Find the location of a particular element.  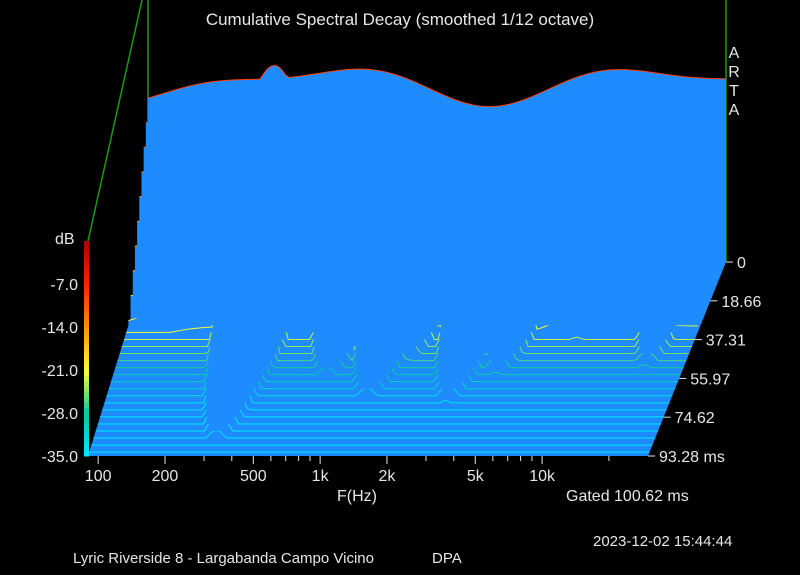

x-tick-label: 100 is located at coordinates (98, 476).